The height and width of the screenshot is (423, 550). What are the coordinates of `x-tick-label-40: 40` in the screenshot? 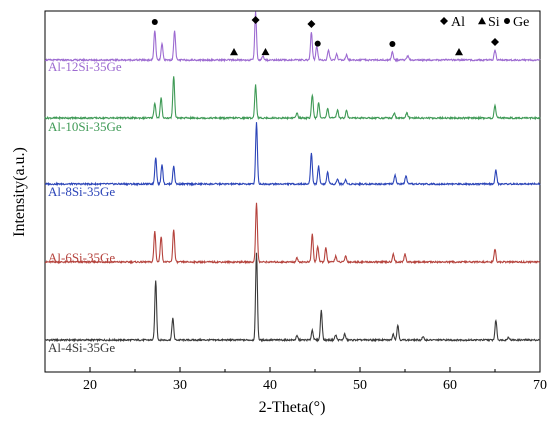 It's located at (270, 385).